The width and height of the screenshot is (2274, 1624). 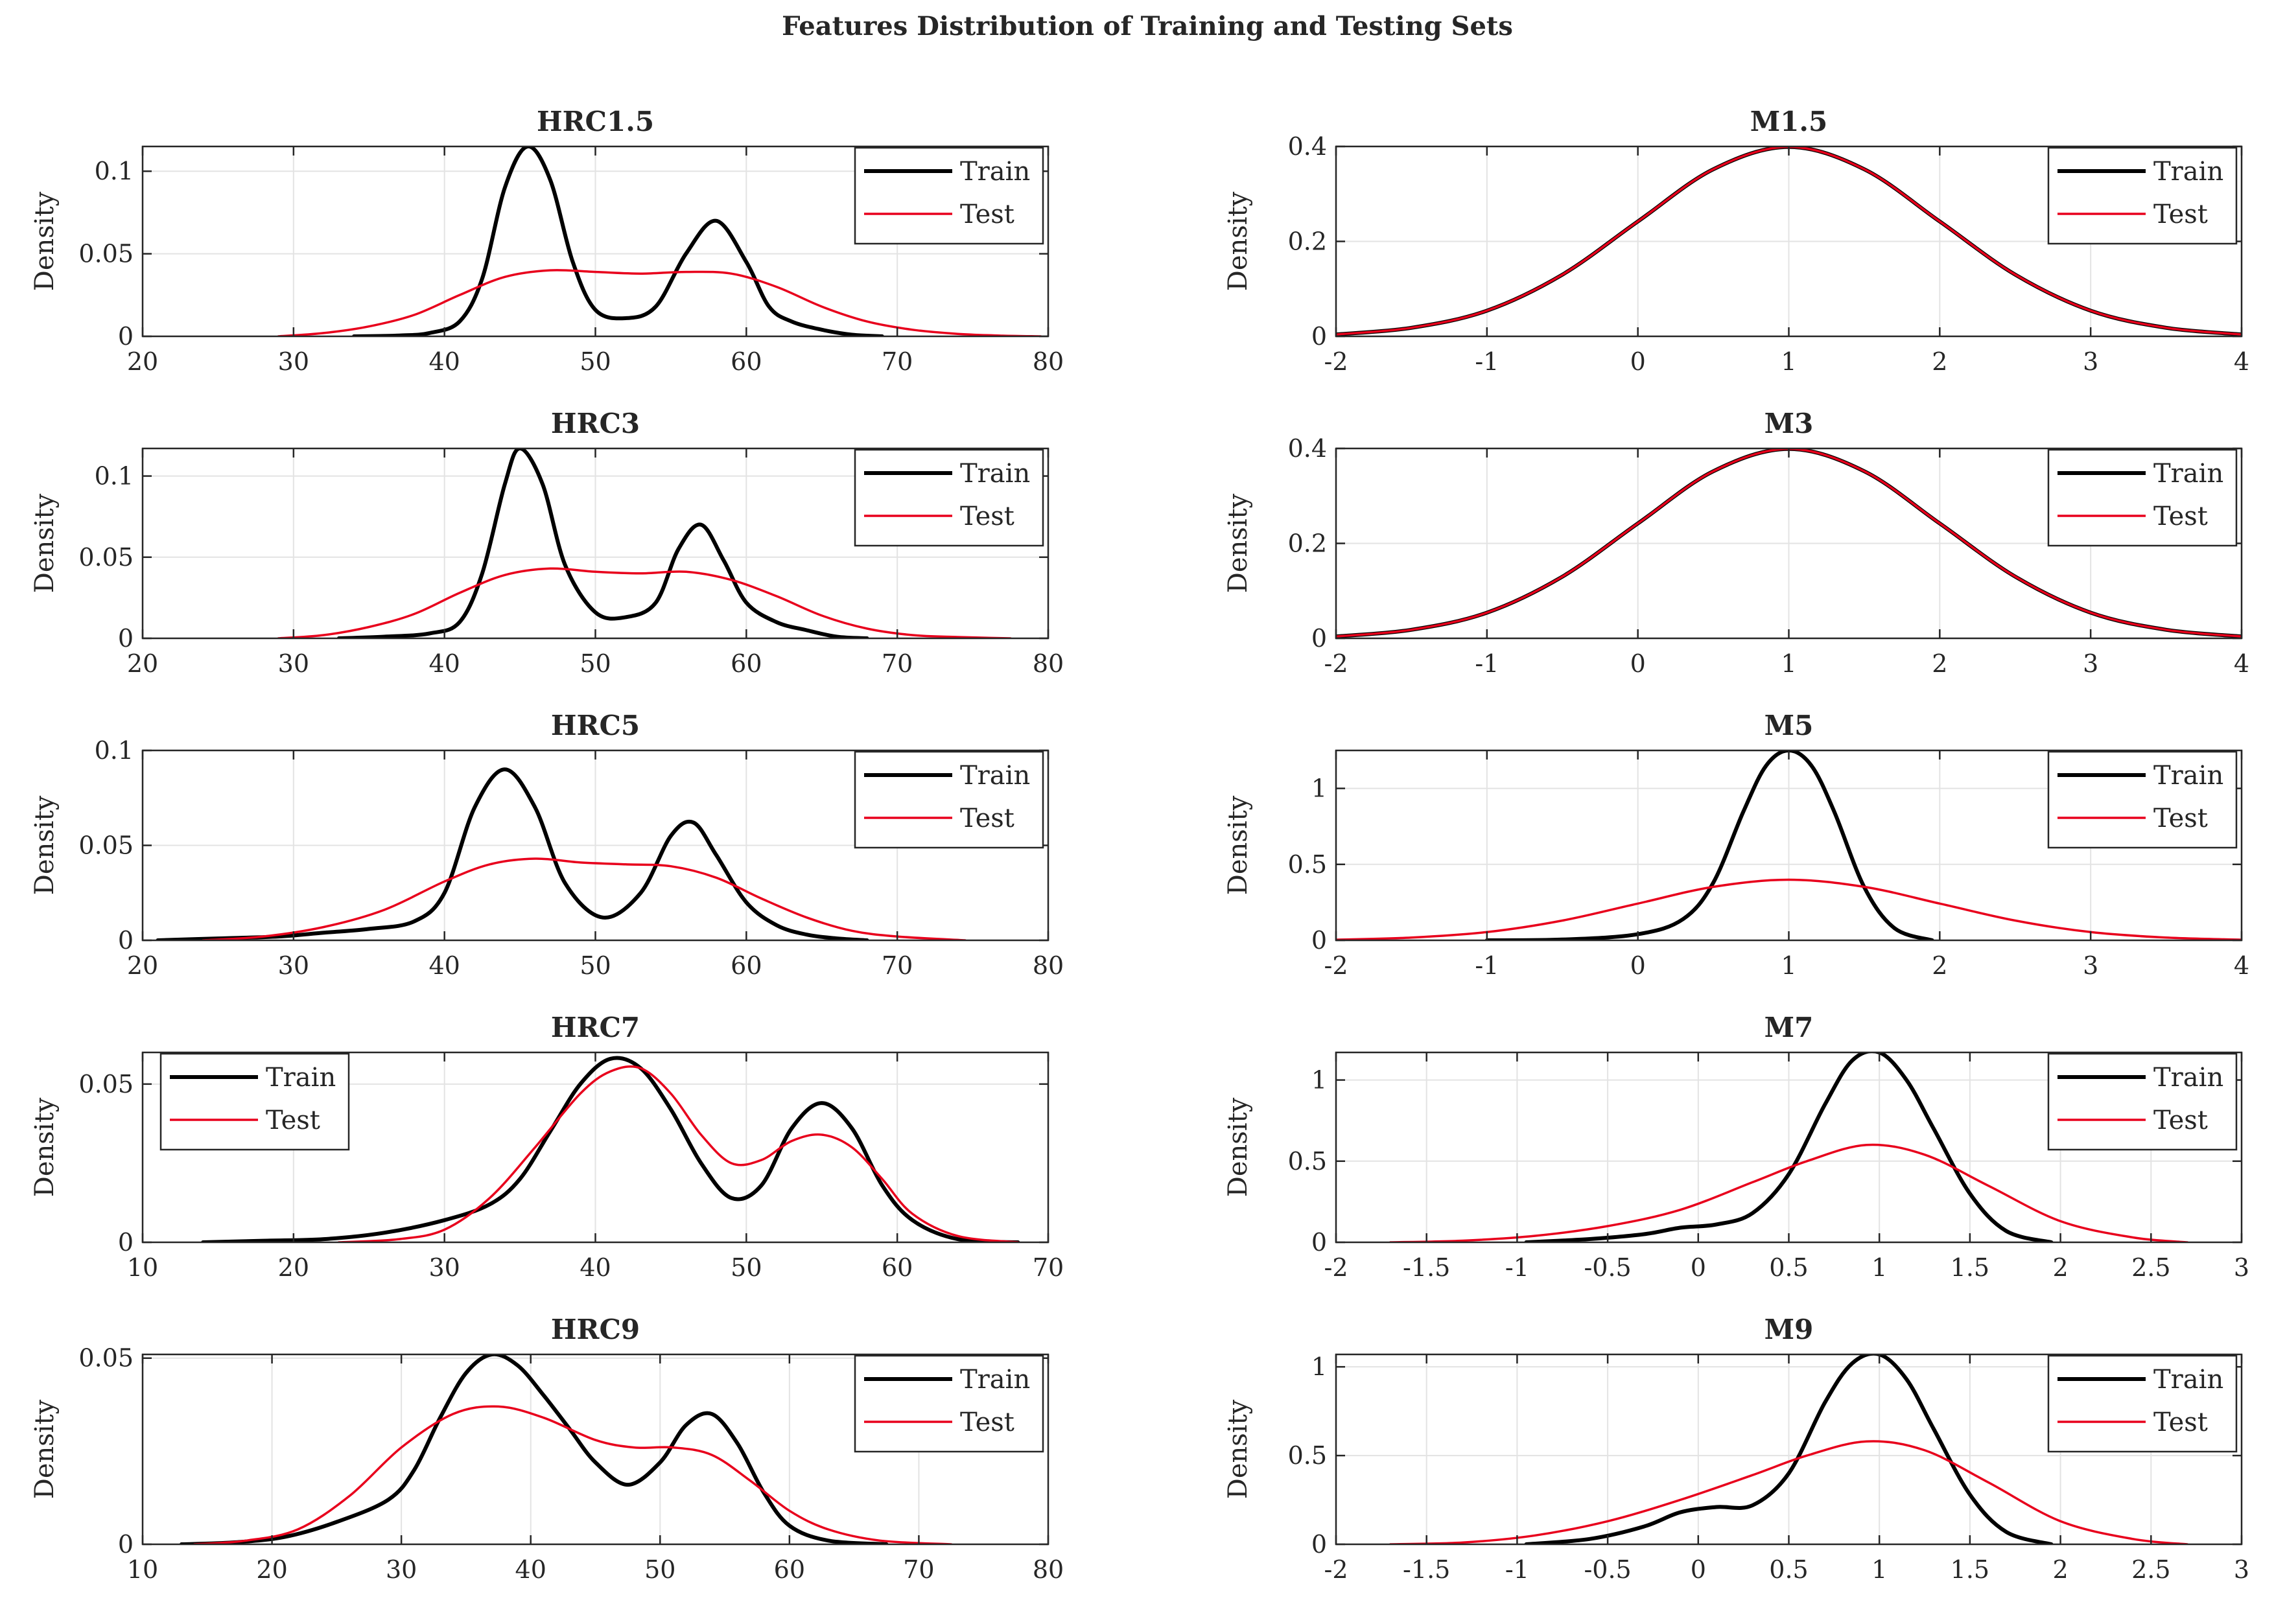 What do you see at coordinates (595, 1329) in the screenshot?
I see `panel-title: HRC9` at bounding box center [595, 1329].